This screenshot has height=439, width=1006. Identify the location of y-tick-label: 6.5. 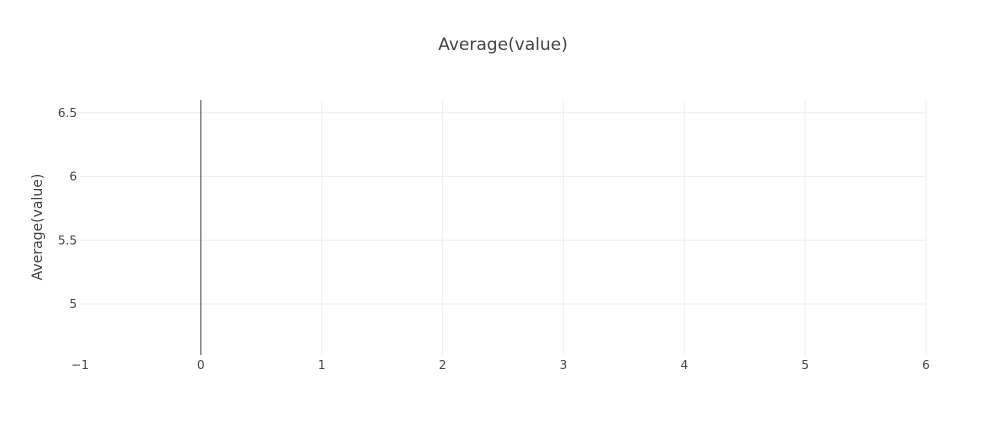
(67, 113).